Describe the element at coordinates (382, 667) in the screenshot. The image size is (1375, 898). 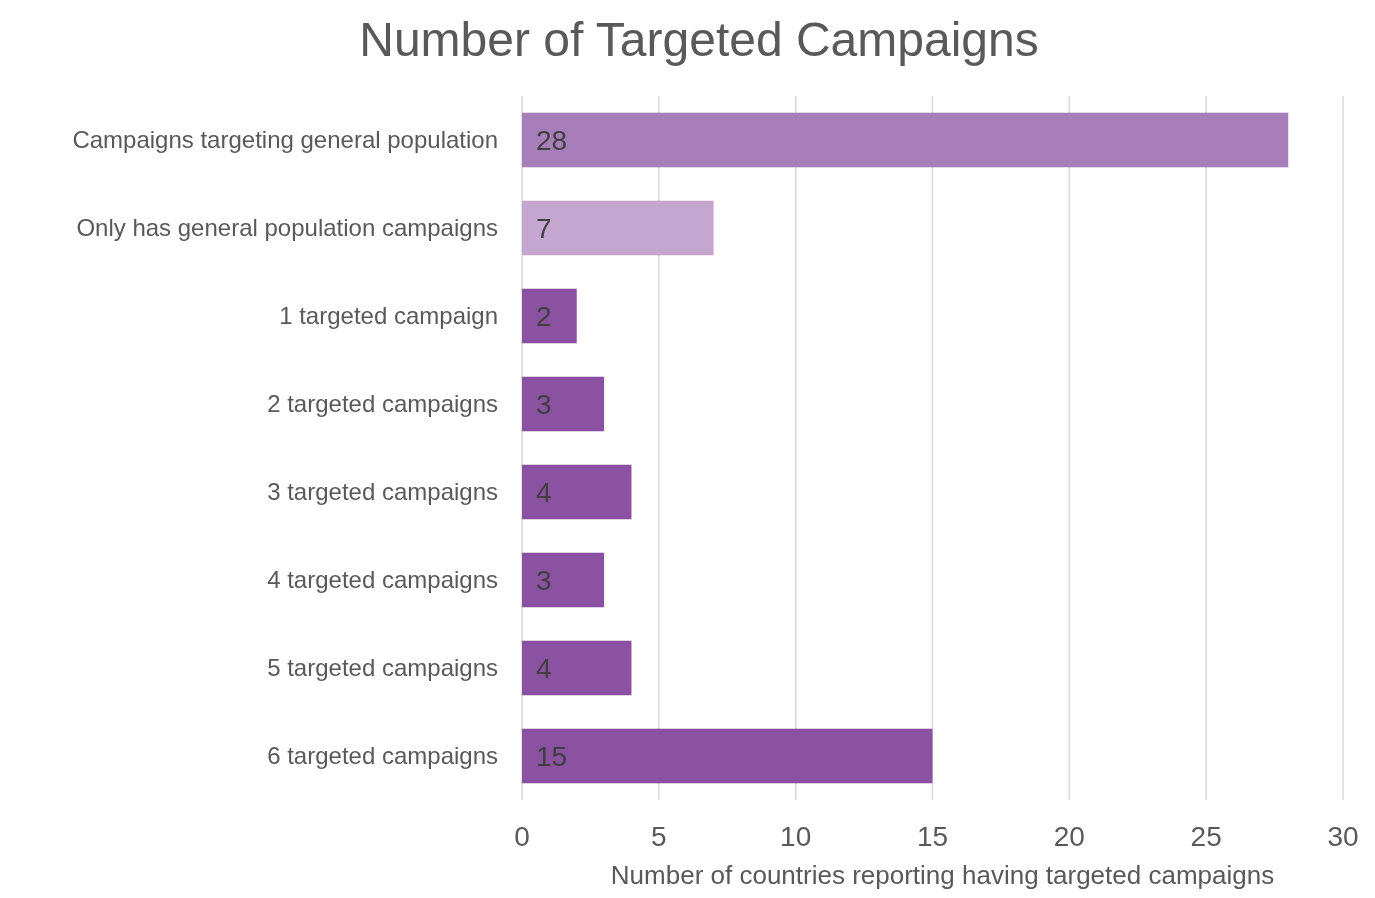
I see `y-tick-label: 5 targeted campaigns` at that location.